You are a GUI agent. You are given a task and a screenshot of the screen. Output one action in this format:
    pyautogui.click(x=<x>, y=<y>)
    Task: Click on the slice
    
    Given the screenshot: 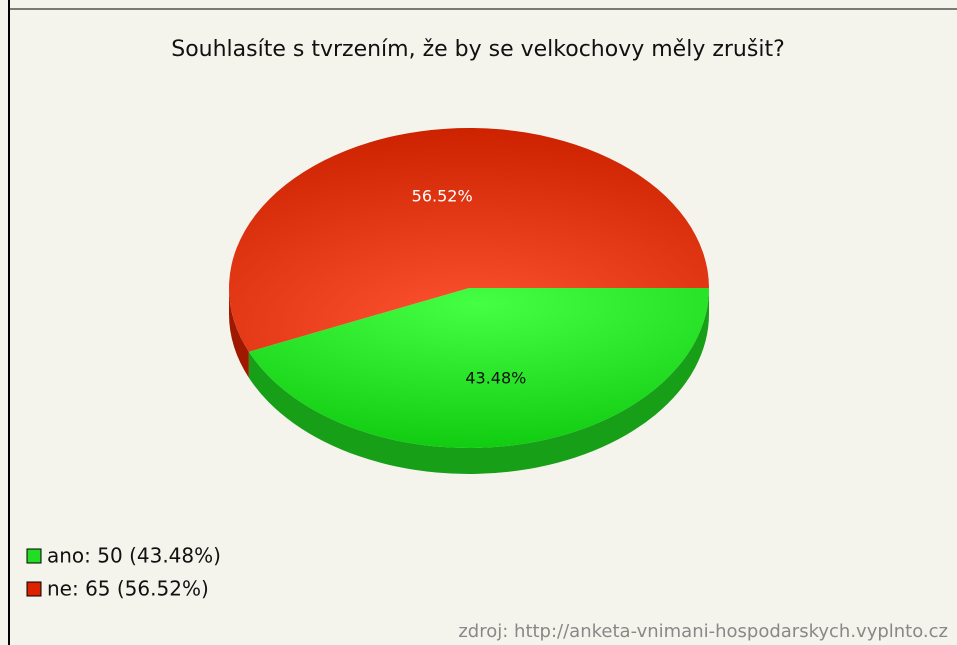 What is the action you would take?
    pyautogui.click(x=479, y=368)
    